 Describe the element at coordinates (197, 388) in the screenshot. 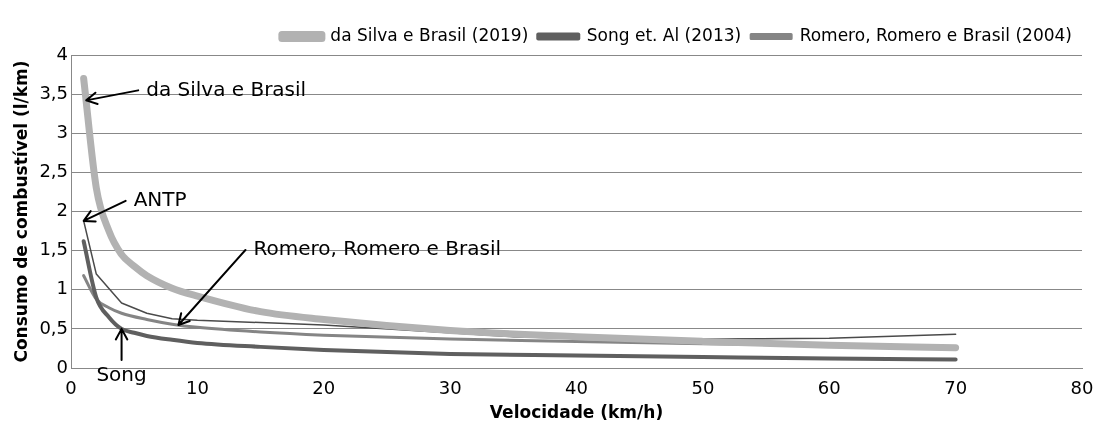

I see `x-tick-label: 10` at that location.